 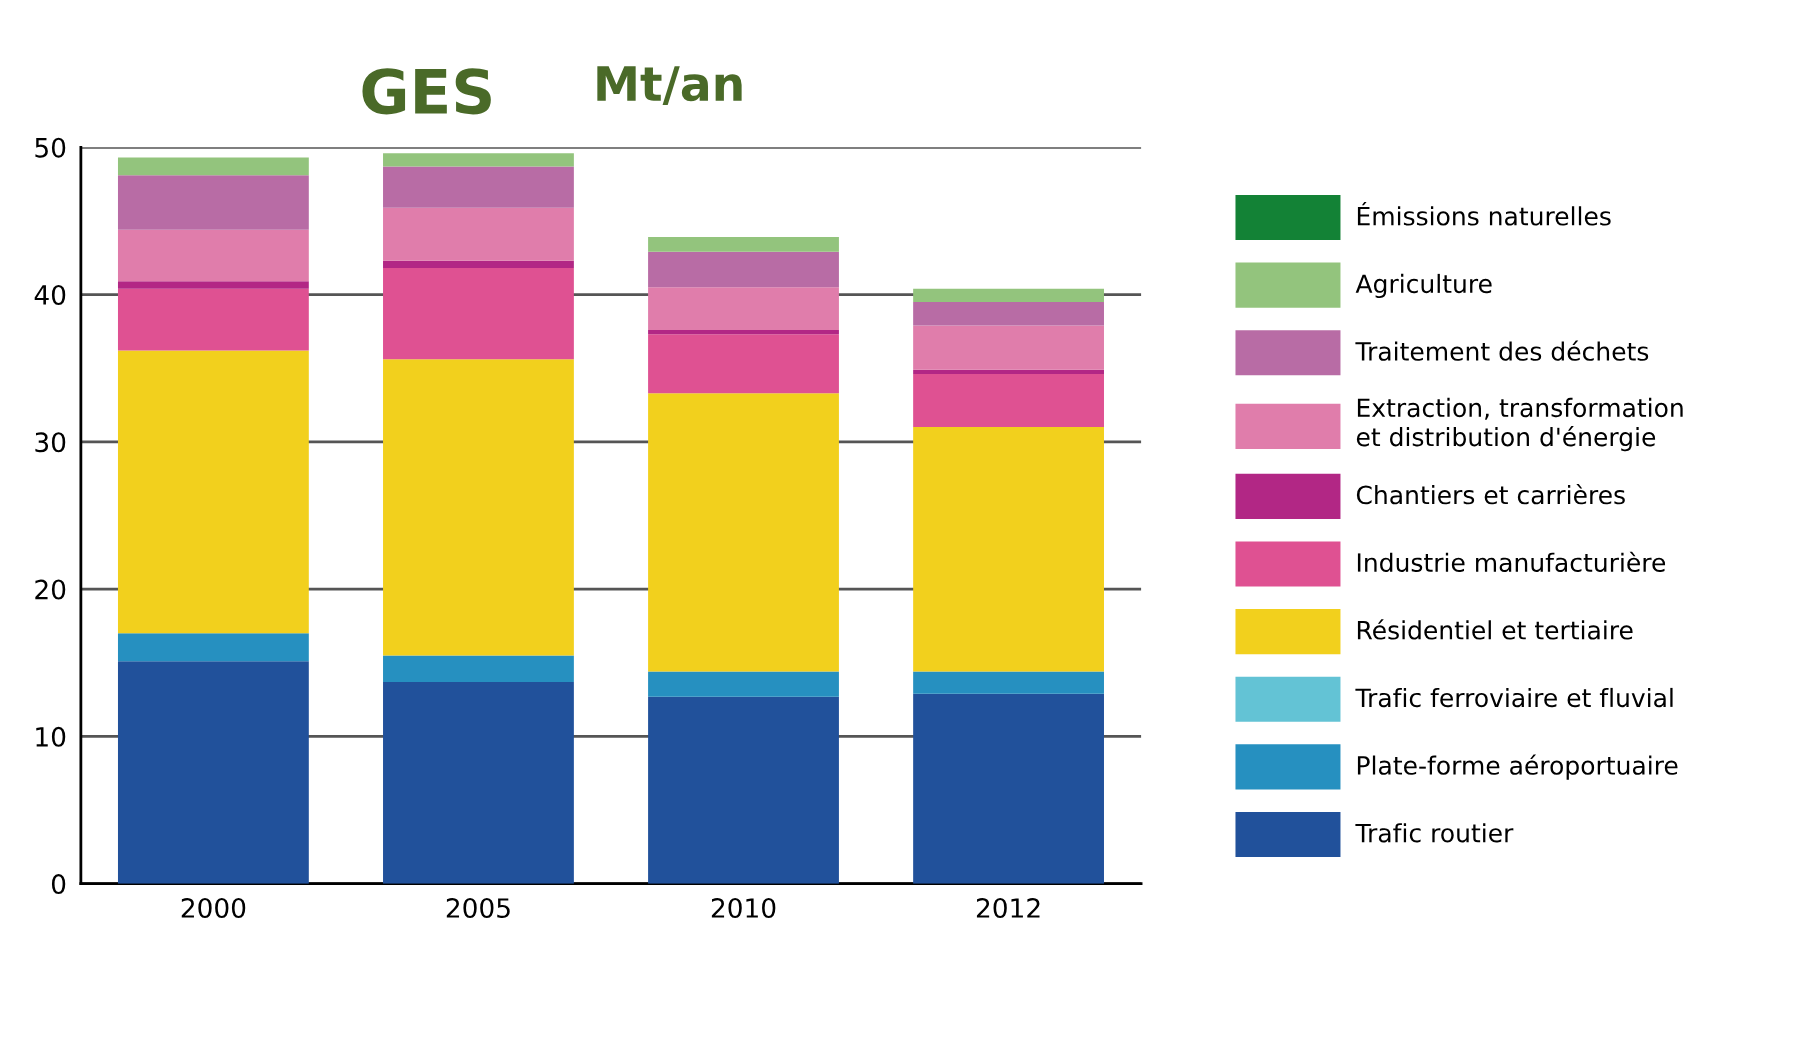 I want to click on y-tick-label: 50, so click(x=50, y=147).